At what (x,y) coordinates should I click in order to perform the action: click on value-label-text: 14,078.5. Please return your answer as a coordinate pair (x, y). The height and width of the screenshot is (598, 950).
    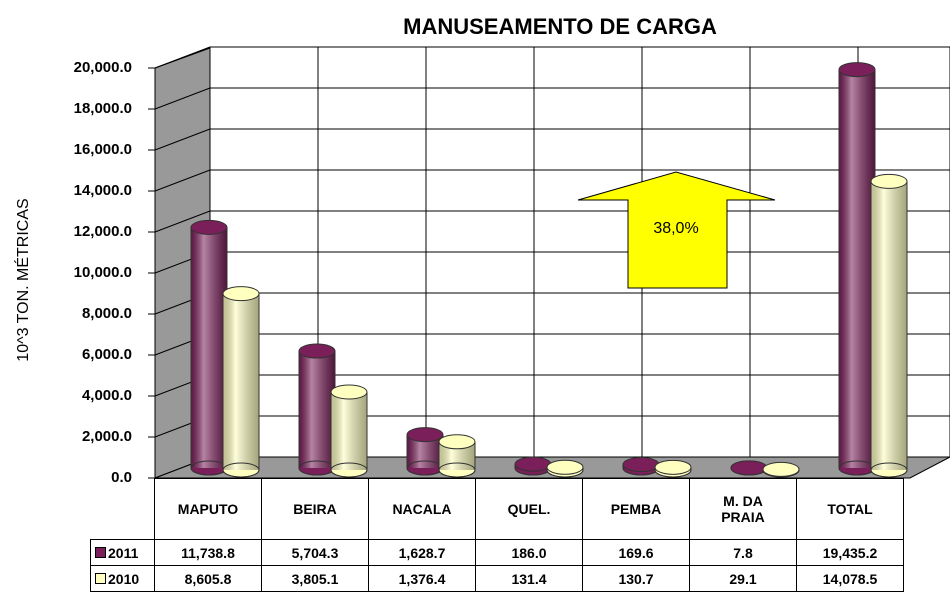
    Looking at the image, I should click on (850, 578).